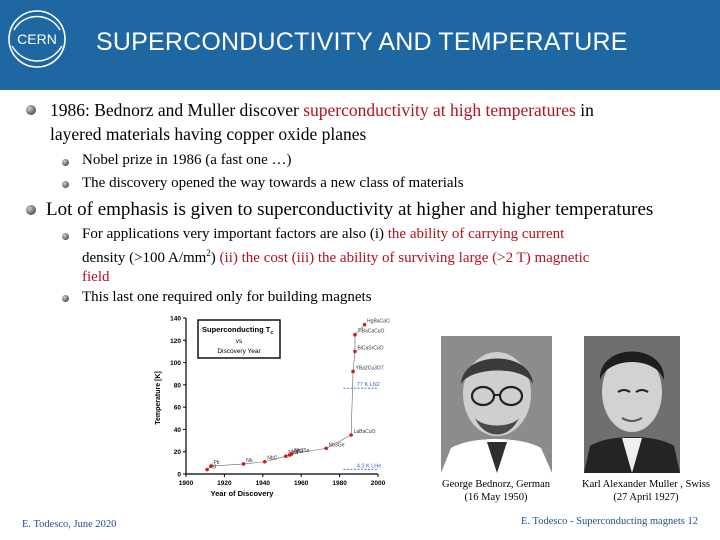  I want to click on chart-y-tick-label: 60, so click(178, 408).